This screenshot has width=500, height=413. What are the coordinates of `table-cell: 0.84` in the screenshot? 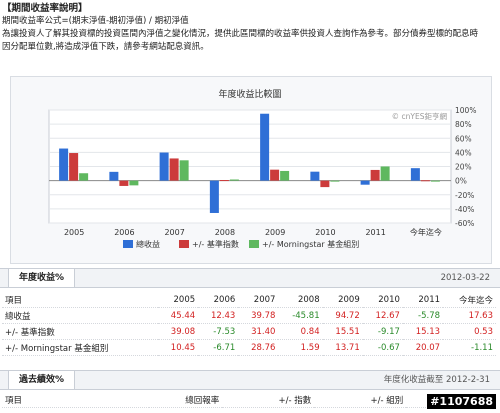 It's located at (300, 331).